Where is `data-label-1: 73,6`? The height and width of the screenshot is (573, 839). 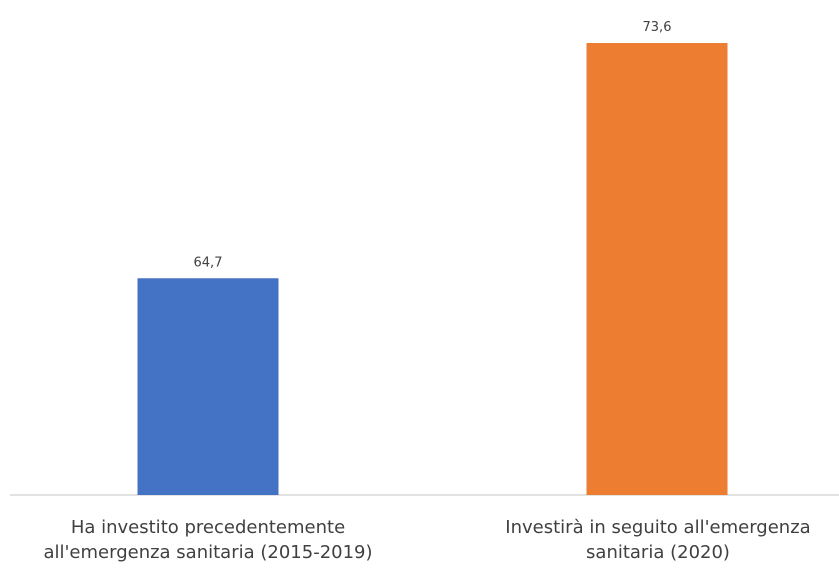 data-label-1: 73,6 is located at coordinates (657, 27).